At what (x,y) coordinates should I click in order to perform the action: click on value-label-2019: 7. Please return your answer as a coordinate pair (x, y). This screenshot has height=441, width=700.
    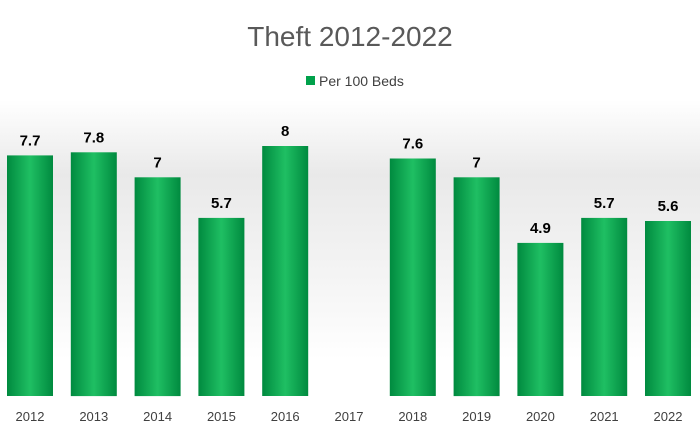
    Looking at the image, I should click on (476, 162).